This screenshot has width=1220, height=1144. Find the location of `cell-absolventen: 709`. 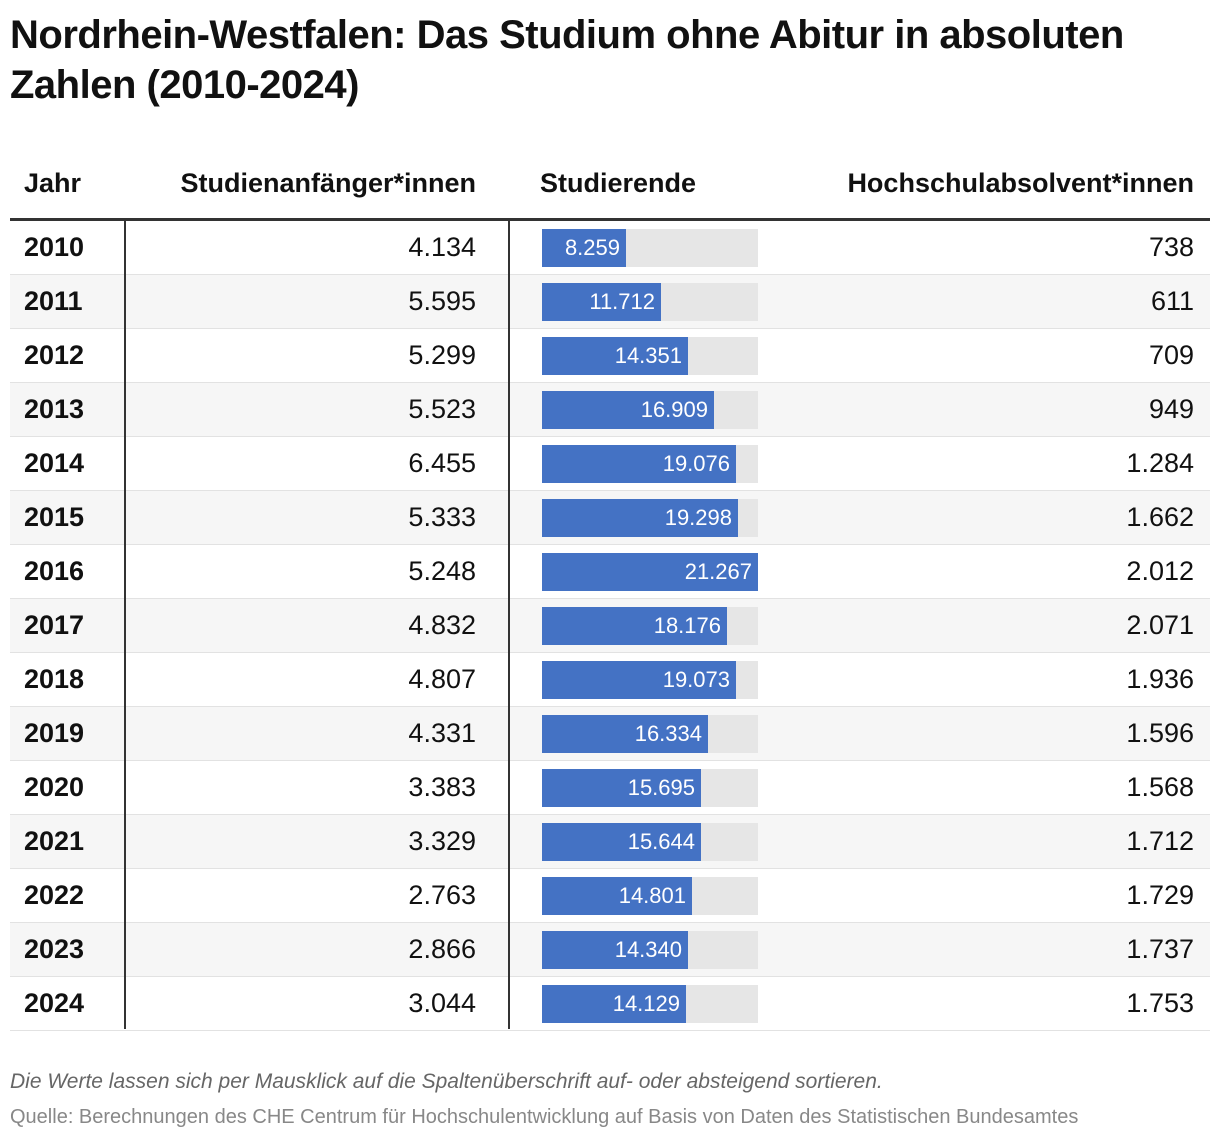

cell-absolventen: 709 is located at coordinates (1171, 355).